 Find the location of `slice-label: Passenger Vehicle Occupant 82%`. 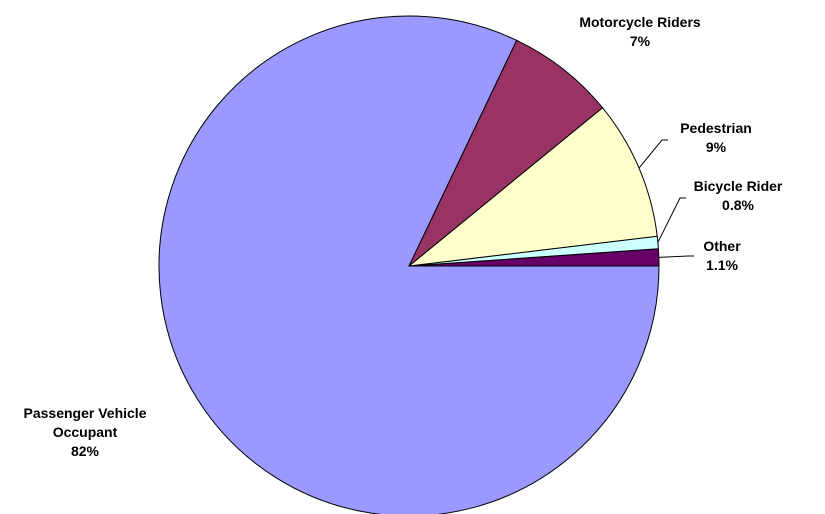

slice-label: Passenger Vehicle Occupant 82% is located at coordinates (92, 432).